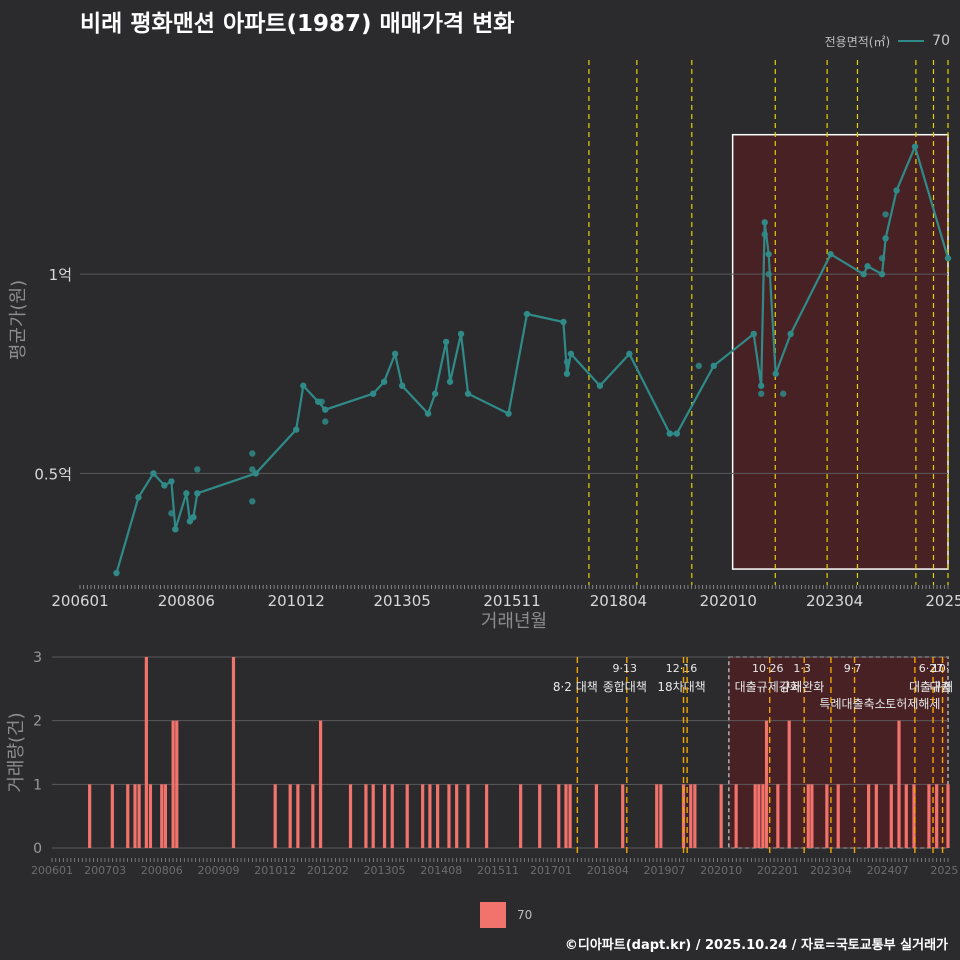 This screenshot has width=960, height=960. I want to click on bar-x-tick-label: 202407, so click(888, 870).